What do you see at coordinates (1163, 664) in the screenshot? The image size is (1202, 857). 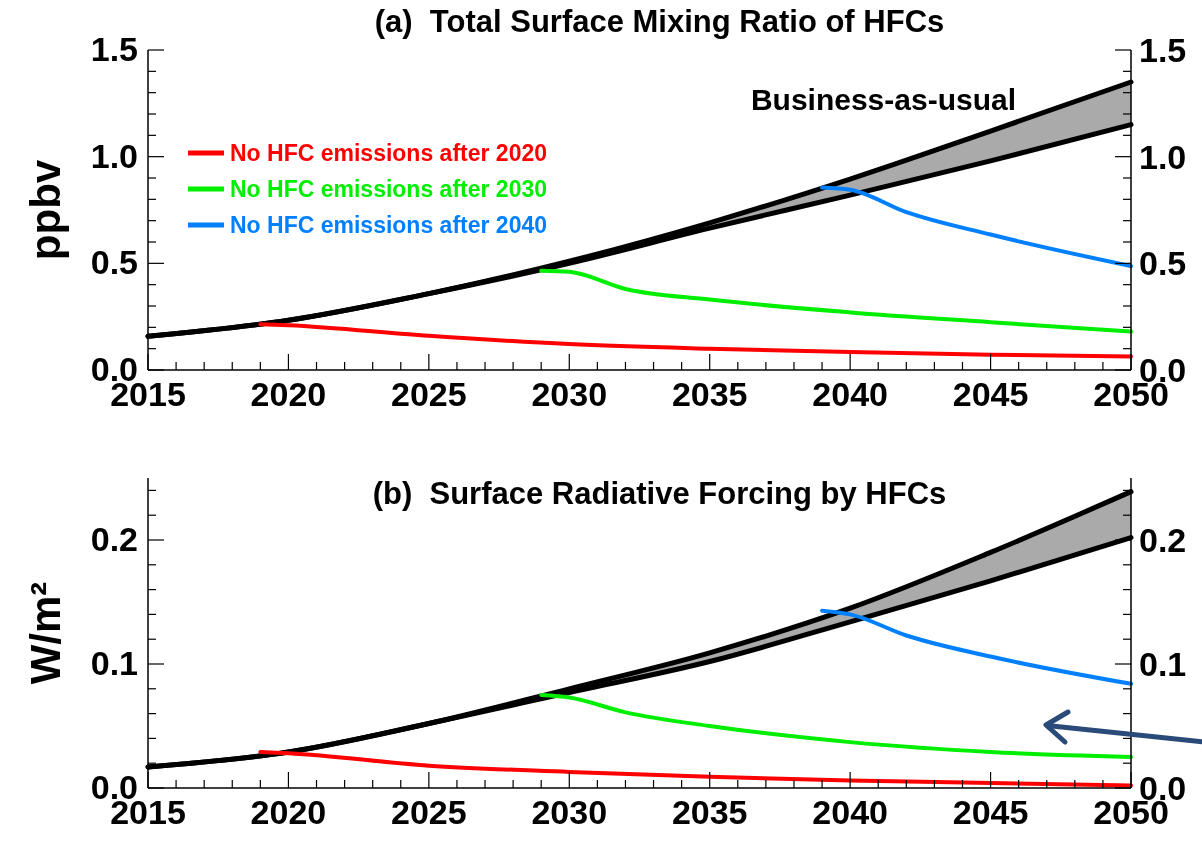 I see `y2-tick-label: 0.1` at bounding box center [1163, 664].